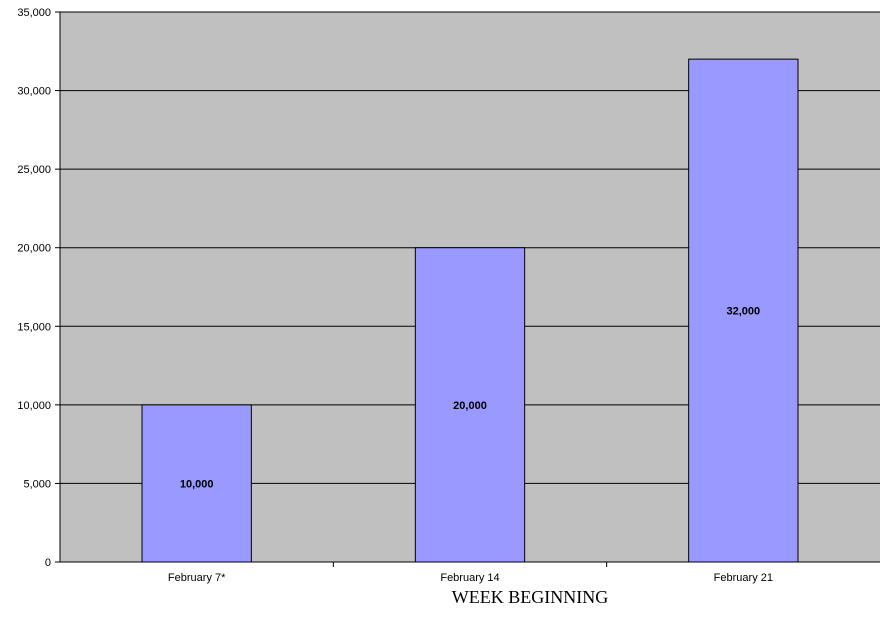 This screenshot has width=880, height=635. What do you see at coordinates (34, 327) in the screenshot?
I see `y-tick-label: 15,000` at bounding box center [34, 327].